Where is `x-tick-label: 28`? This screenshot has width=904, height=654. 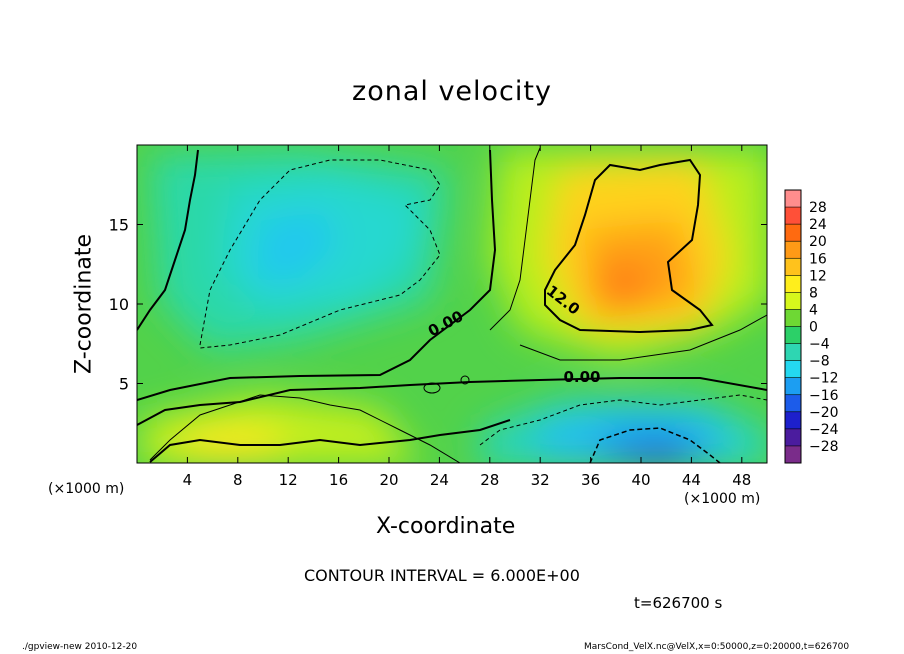 x-tick-label: 28 is located at coordinates (489, 480).